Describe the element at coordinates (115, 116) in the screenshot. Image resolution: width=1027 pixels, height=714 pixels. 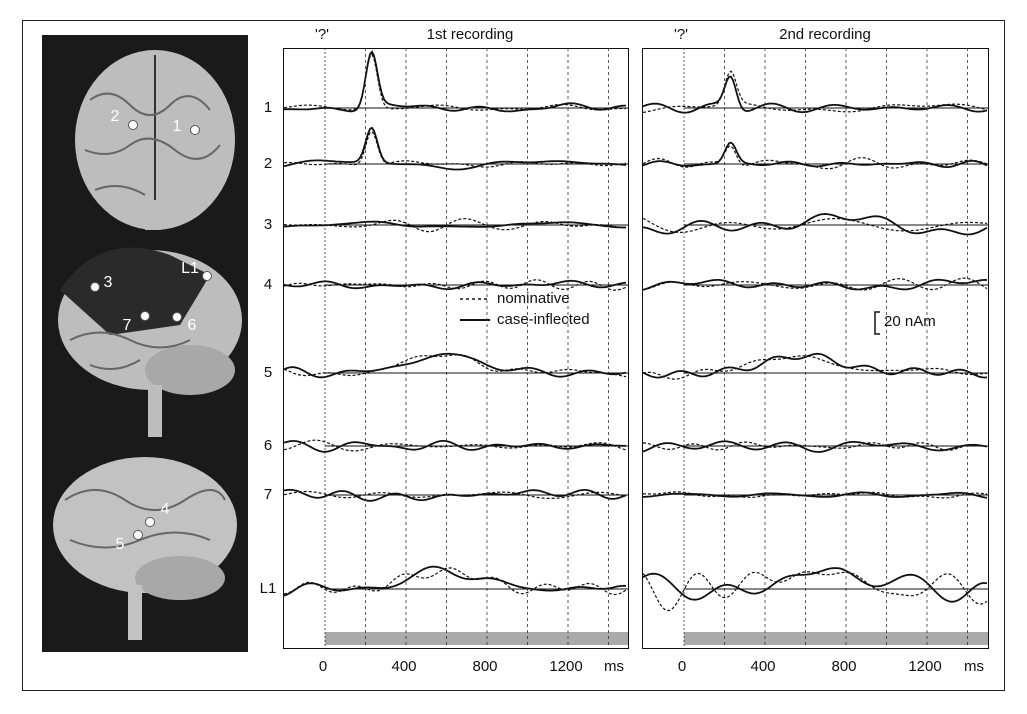
I see `brain-label: 2` at that location.